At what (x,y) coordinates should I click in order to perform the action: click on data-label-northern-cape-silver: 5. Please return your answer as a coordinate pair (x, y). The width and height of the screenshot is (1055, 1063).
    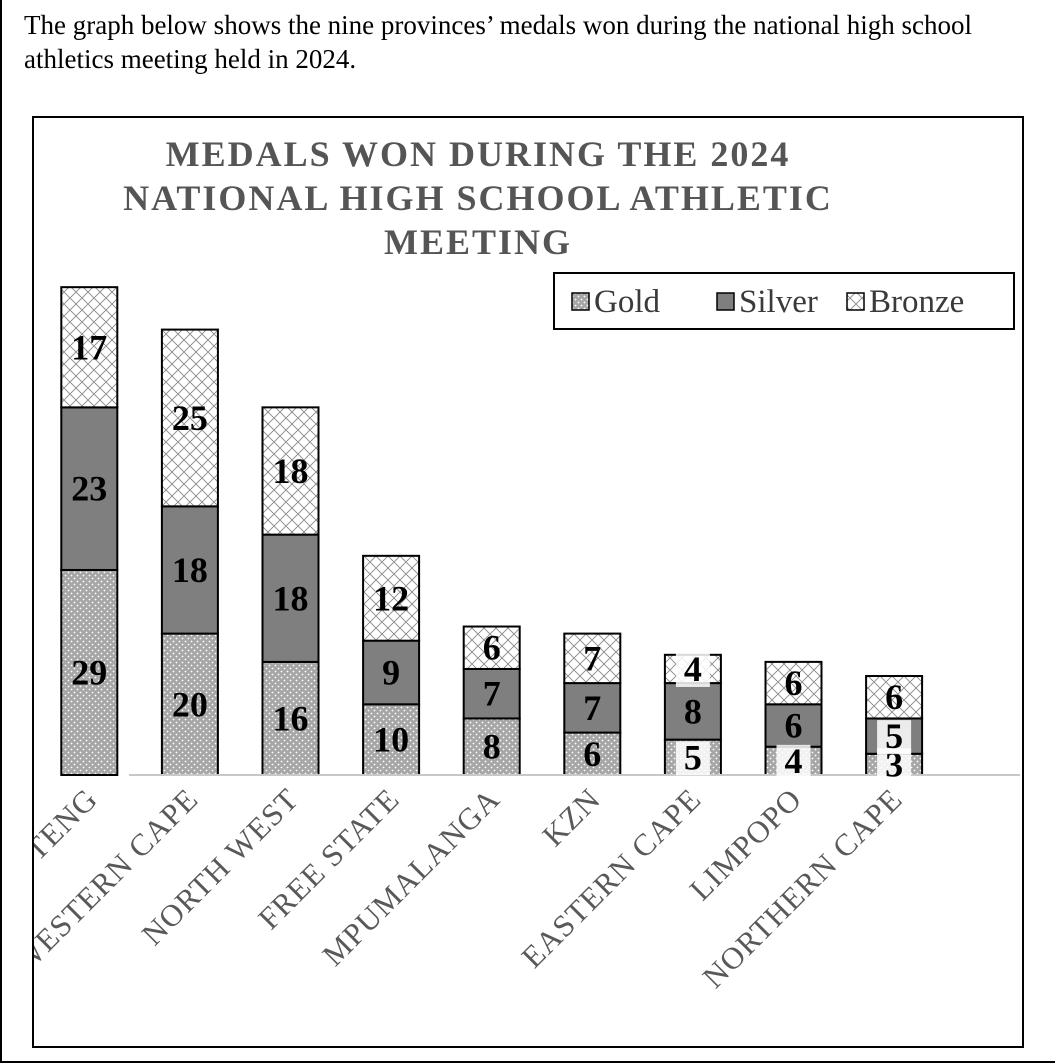
    Looking at the image, I should click on (894, 736).